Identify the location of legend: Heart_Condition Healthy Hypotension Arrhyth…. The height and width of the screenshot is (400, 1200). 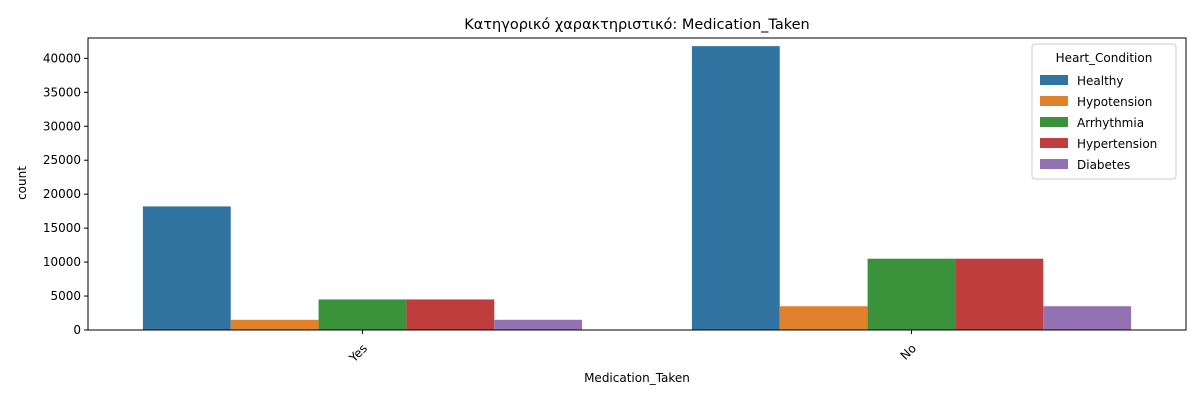
(1104, 111).